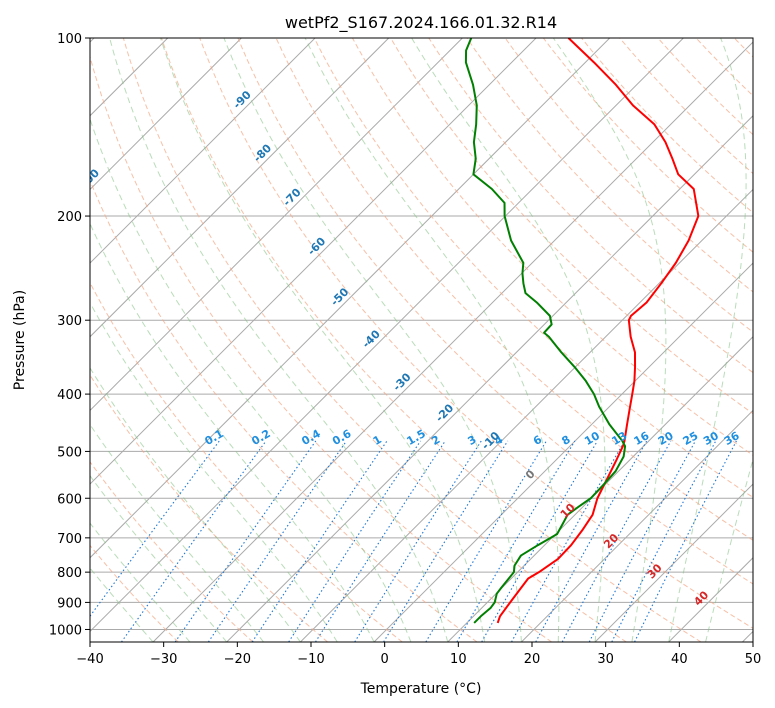 This screenshot has height=708, width=775. I want to click on isotherm-label: -40, so click(371, 338).